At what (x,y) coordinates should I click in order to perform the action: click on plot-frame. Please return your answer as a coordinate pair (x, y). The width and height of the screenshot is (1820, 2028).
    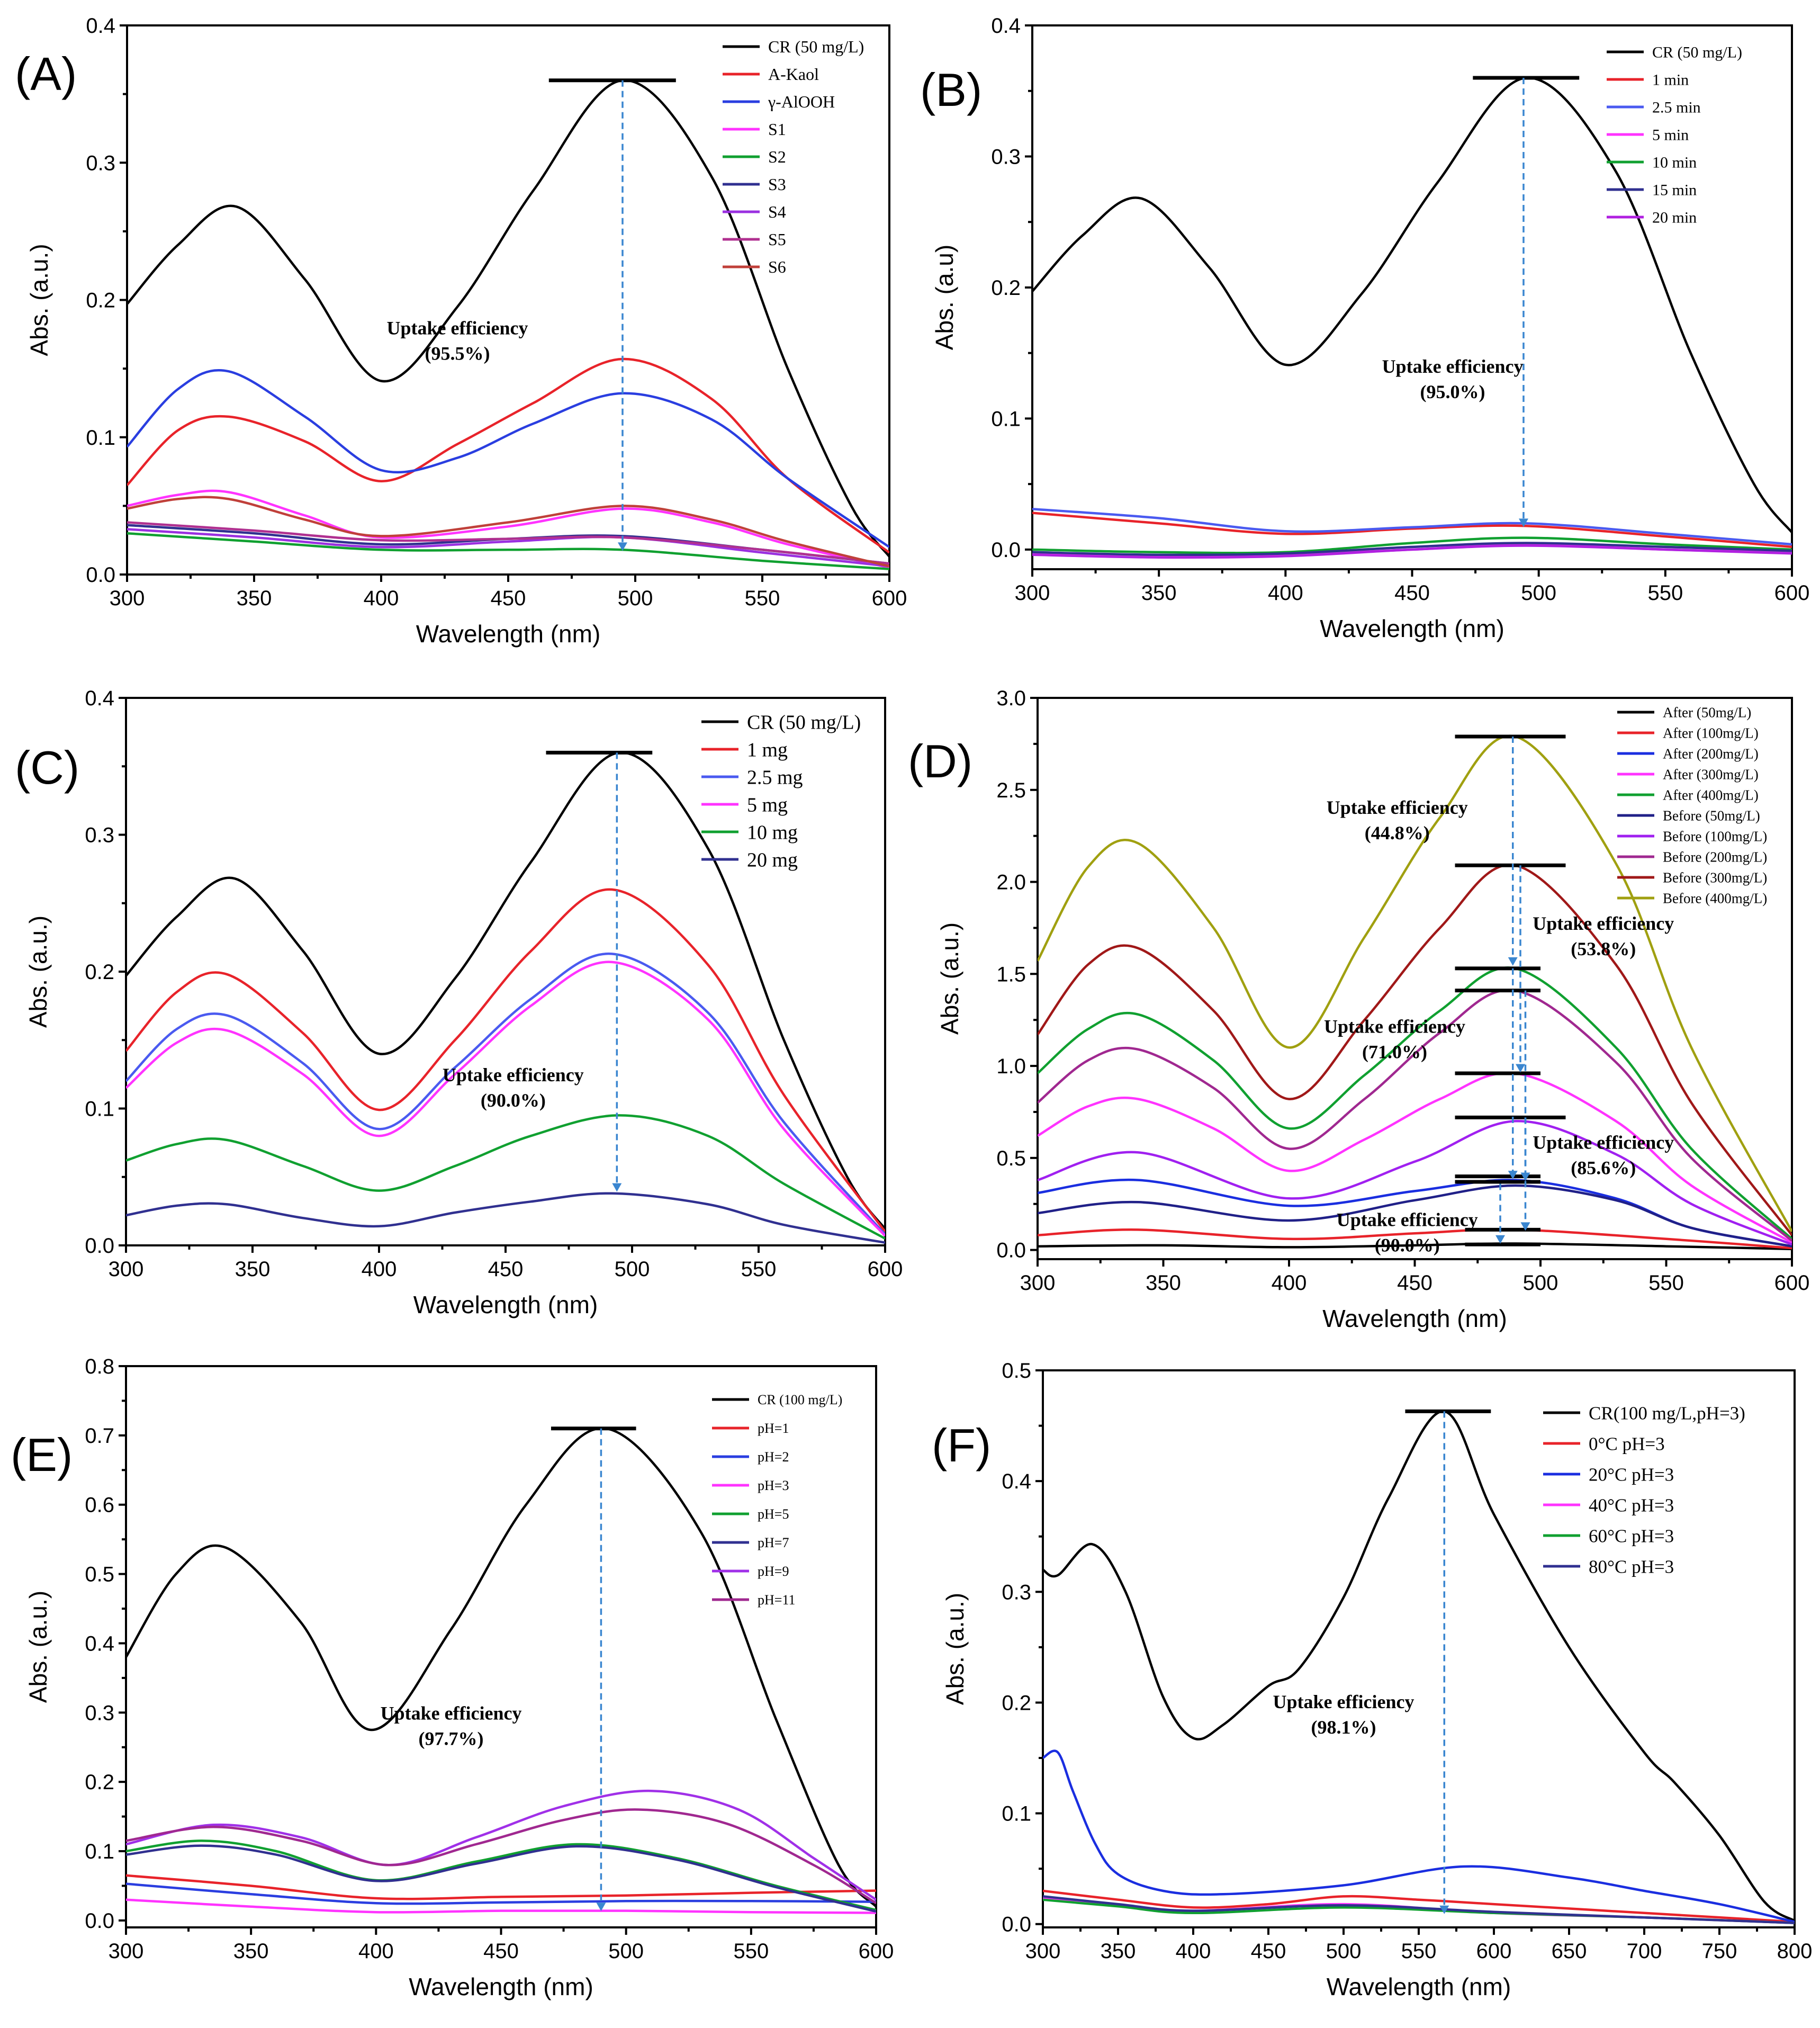
    Looking at the image, I should click on (1419, 1648).